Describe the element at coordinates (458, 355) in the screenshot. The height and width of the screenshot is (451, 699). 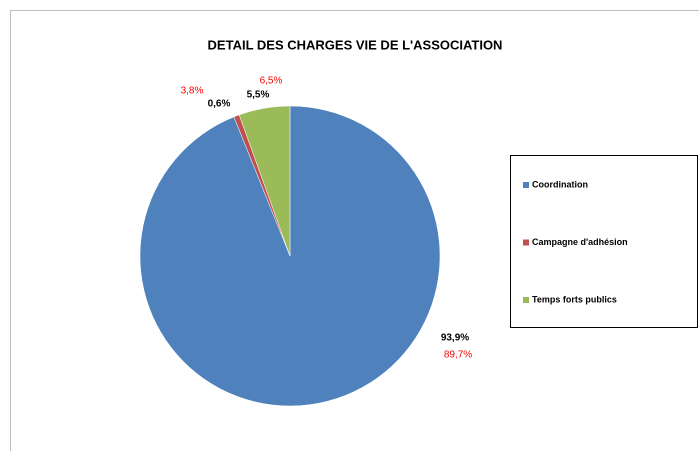
I see `comparison-label: 89,7%` at that location.